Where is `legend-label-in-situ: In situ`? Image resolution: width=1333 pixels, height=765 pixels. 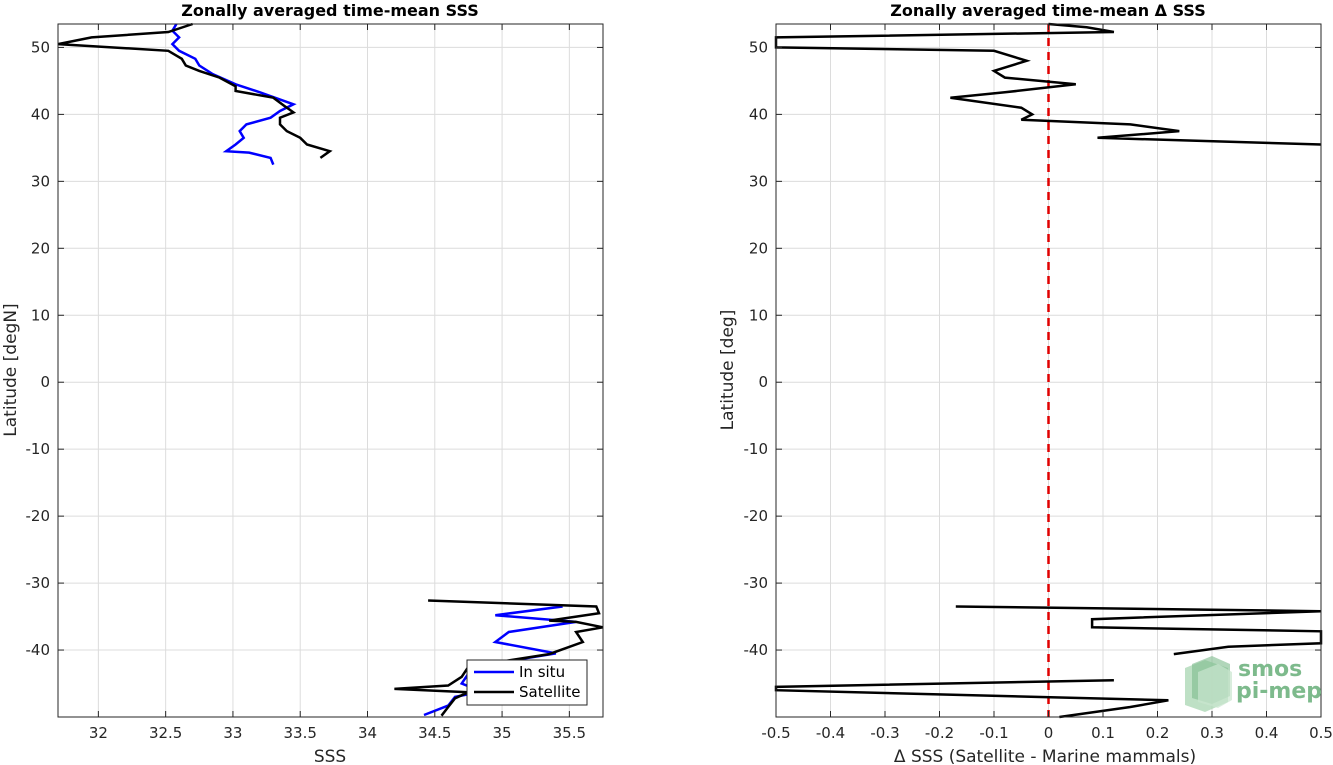 legend-label-in-situ: In situ is located at coordinates (542, 672).